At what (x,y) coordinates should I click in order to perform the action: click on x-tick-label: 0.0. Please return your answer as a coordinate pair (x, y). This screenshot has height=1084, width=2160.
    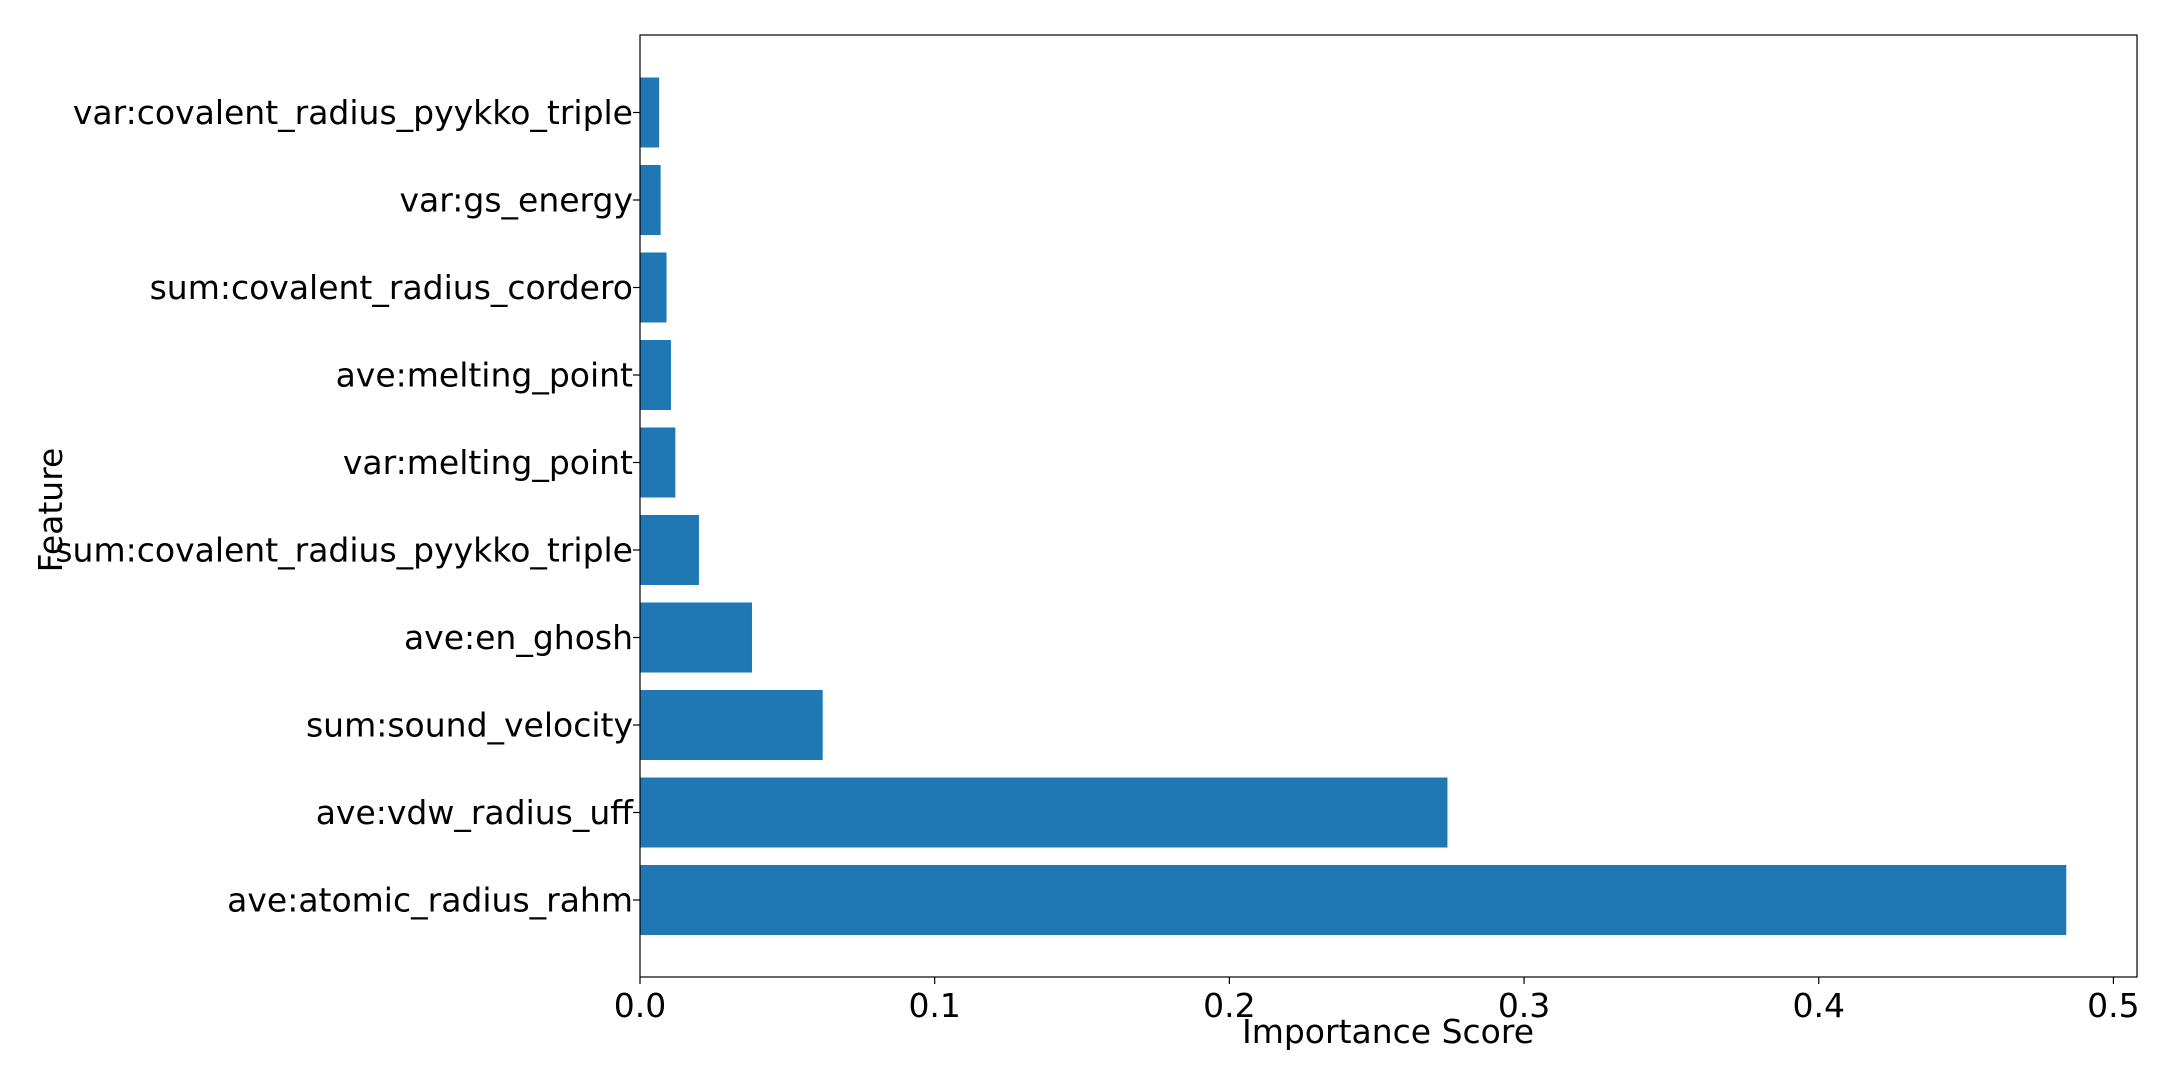
    Looking at the image, I should click on (640, 1005).